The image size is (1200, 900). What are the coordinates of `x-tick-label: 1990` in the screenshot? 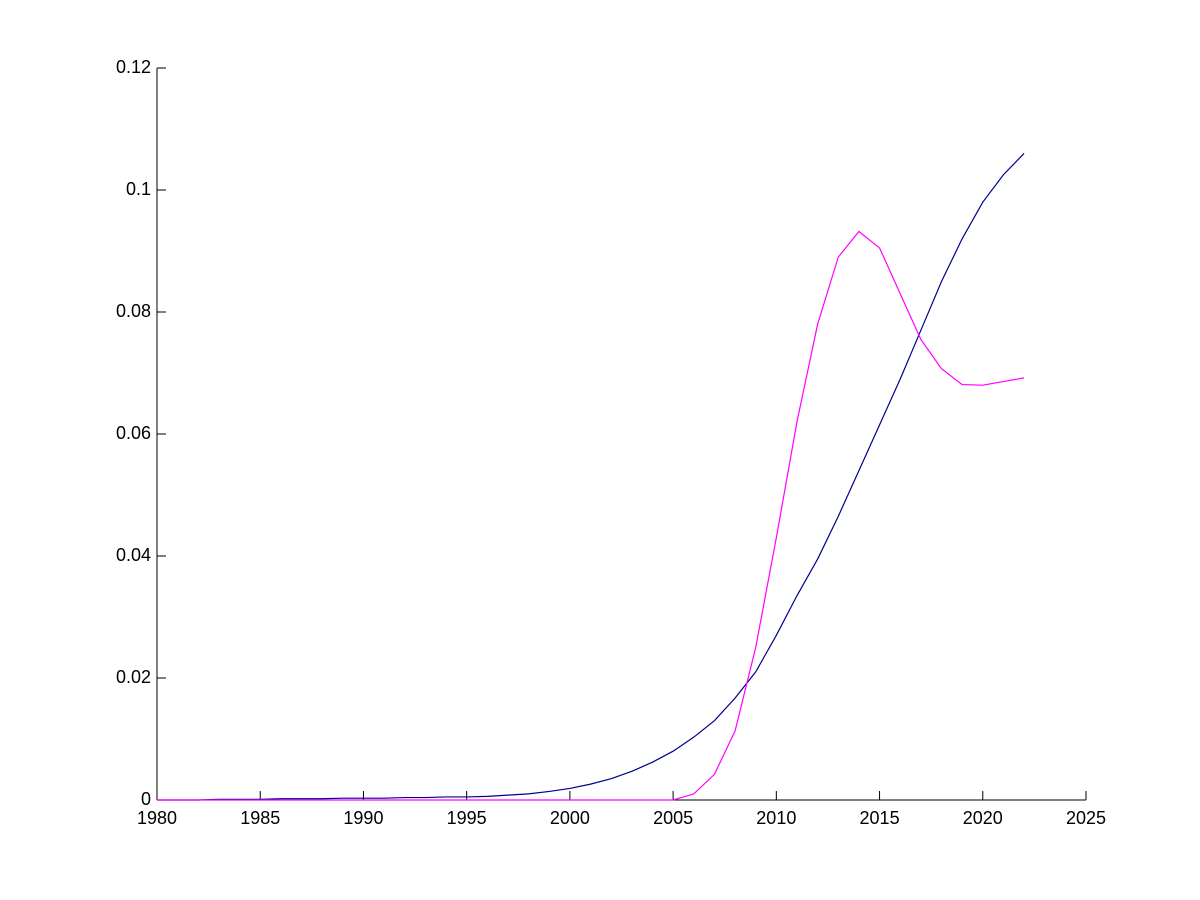 It's located at (363, 818).